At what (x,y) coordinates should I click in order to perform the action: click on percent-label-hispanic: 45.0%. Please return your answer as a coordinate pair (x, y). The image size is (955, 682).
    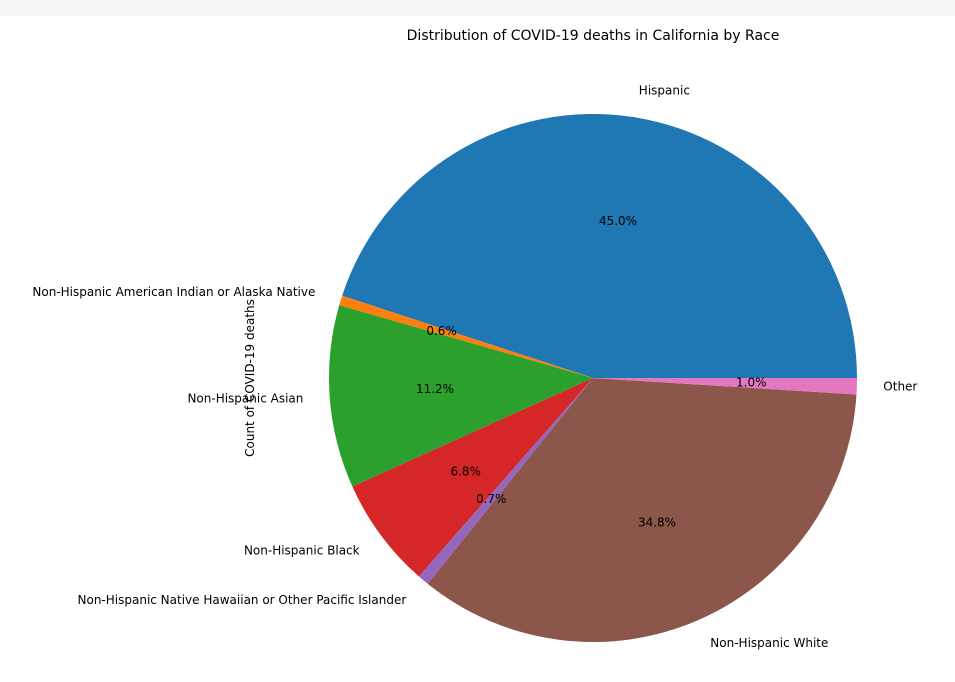
    Looking at the image, I should click on (618, 221).